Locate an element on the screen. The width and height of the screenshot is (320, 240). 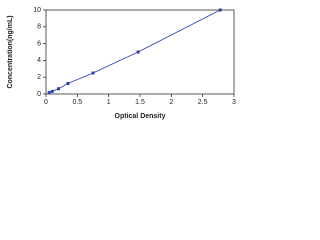
x-axis-label: Optical Density is located at coordinates (140, 116).